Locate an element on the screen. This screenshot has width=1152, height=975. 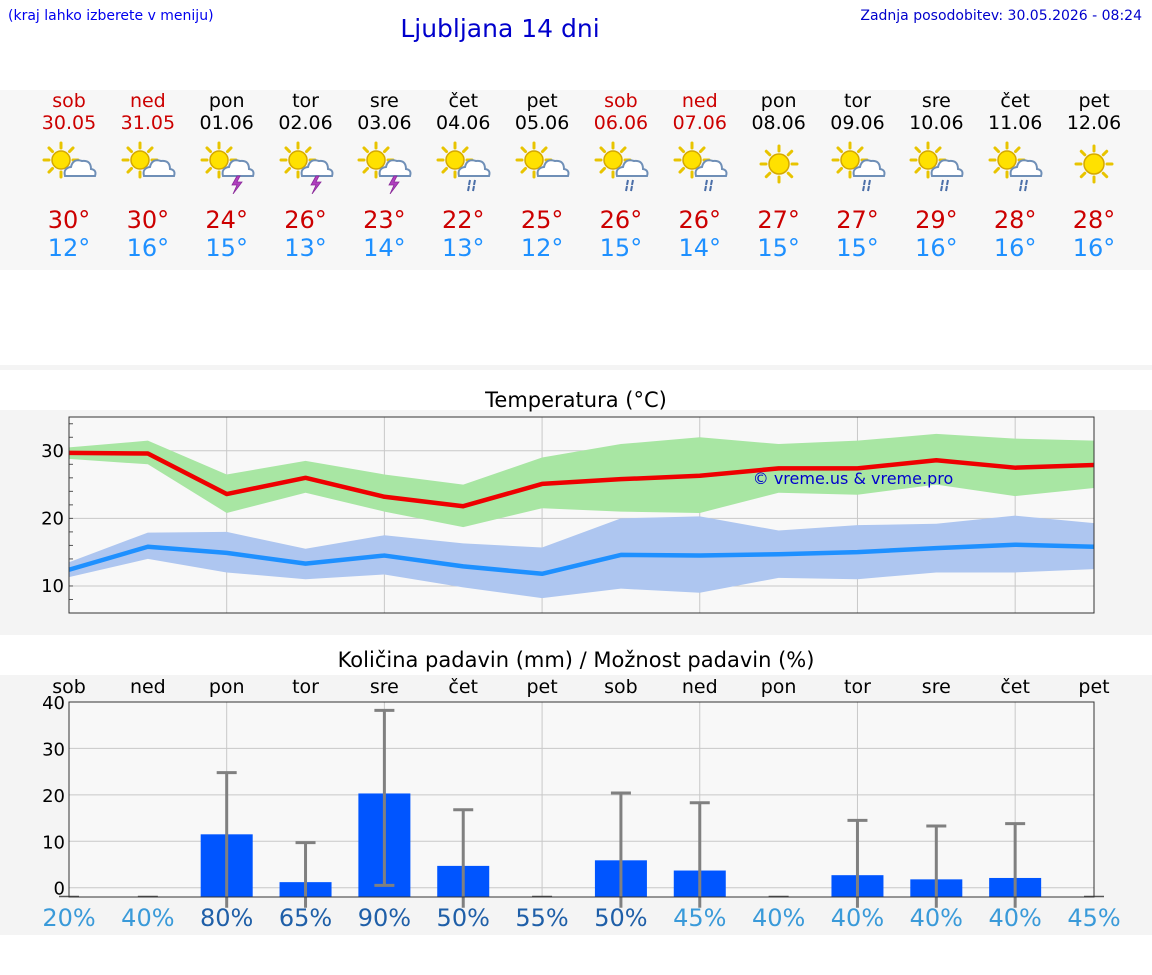
max-temperature: 25° is located at coordinates (542, 220).